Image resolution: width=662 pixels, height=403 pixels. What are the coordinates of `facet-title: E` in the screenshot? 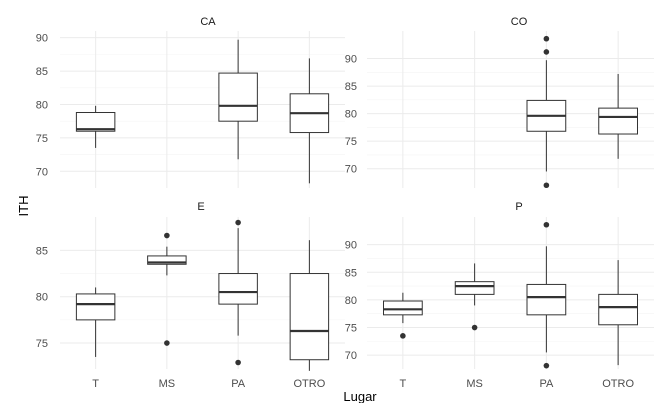 It's located at (200, 207).